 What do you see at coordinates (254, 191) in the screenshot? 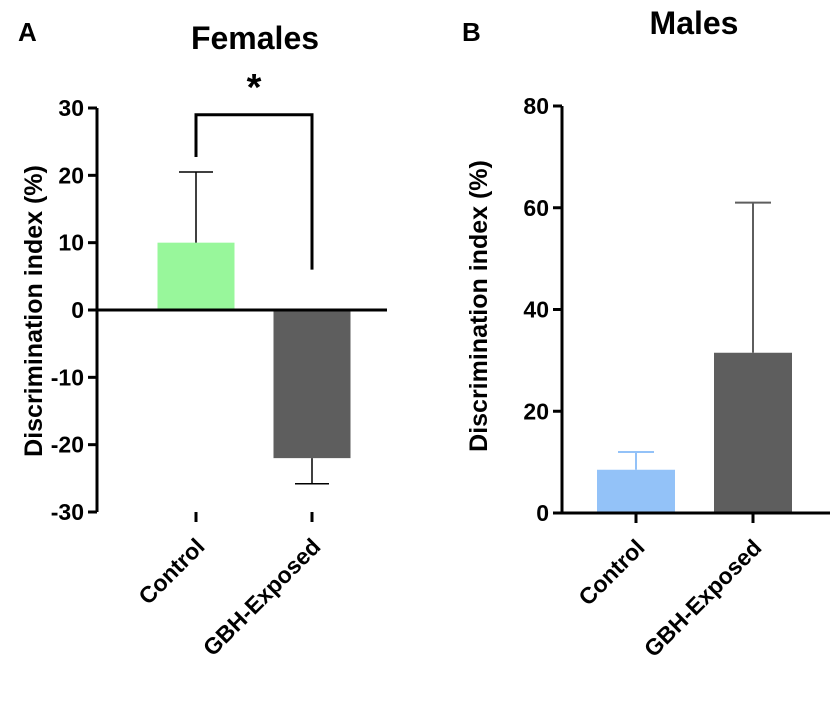
I see `significance-bracket` at bounding box center [254, 191].